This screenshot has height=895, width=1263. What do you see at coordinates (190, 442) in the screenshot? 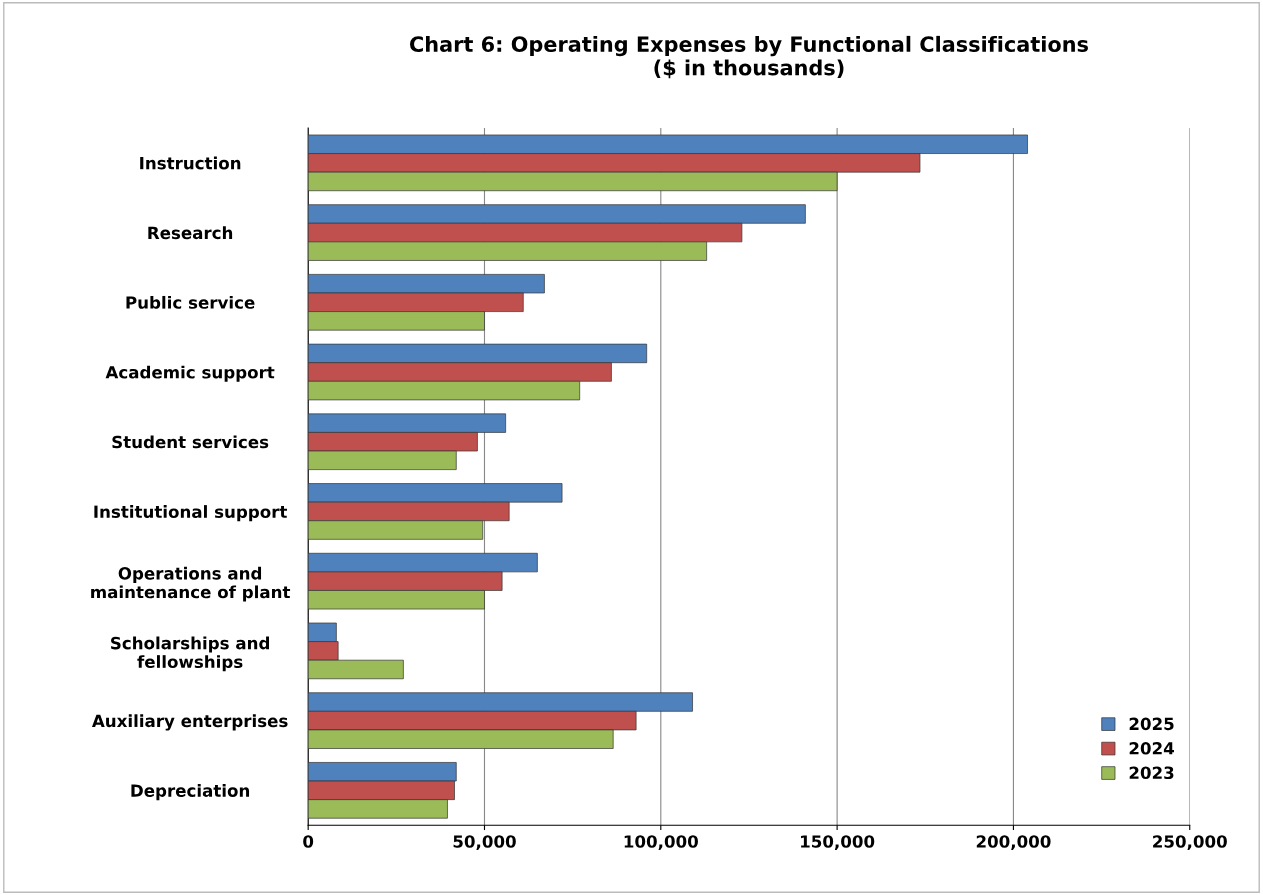
I see `y-tick-label: Student services` at bounding box center [190, 442].